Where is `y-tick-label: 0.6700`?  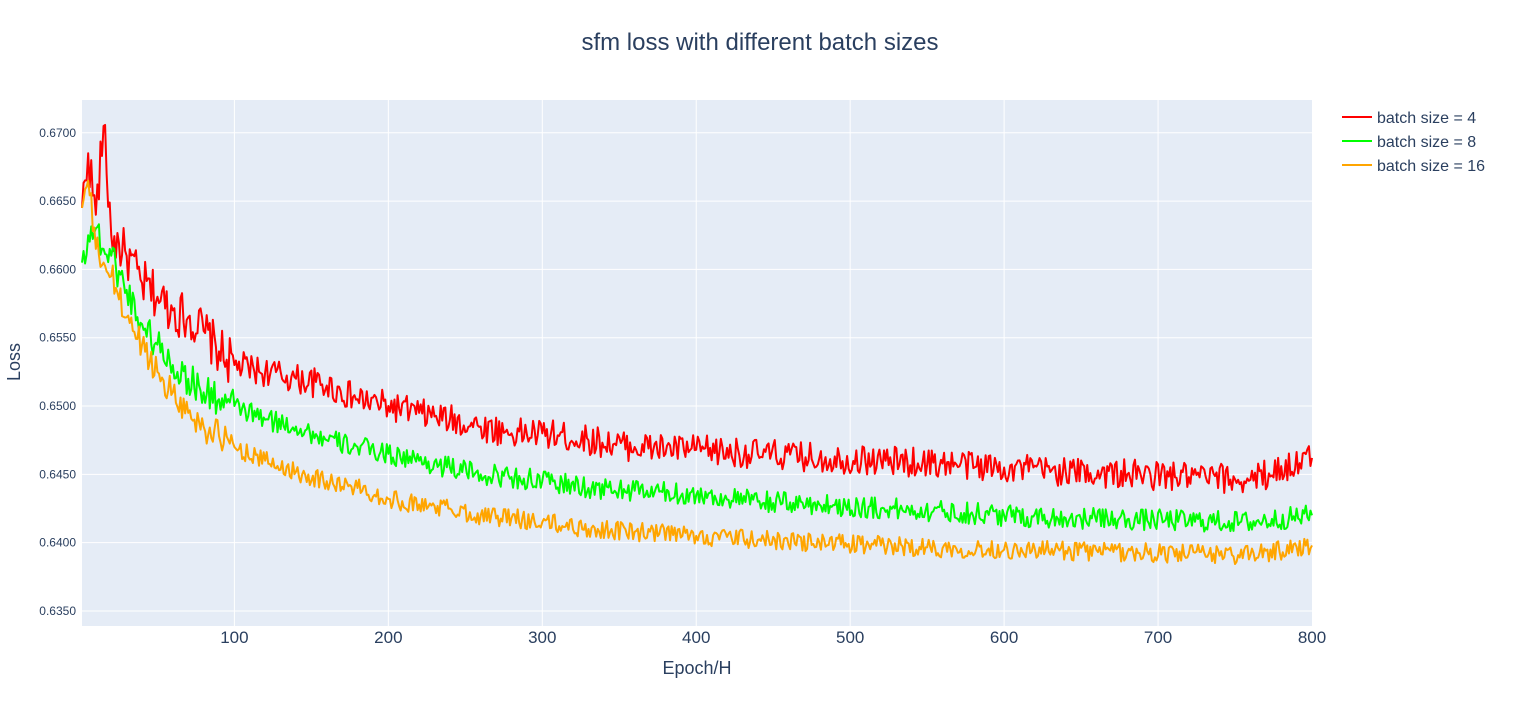 y-tick-label: 0.6700 is located at coordinates (57, 133).